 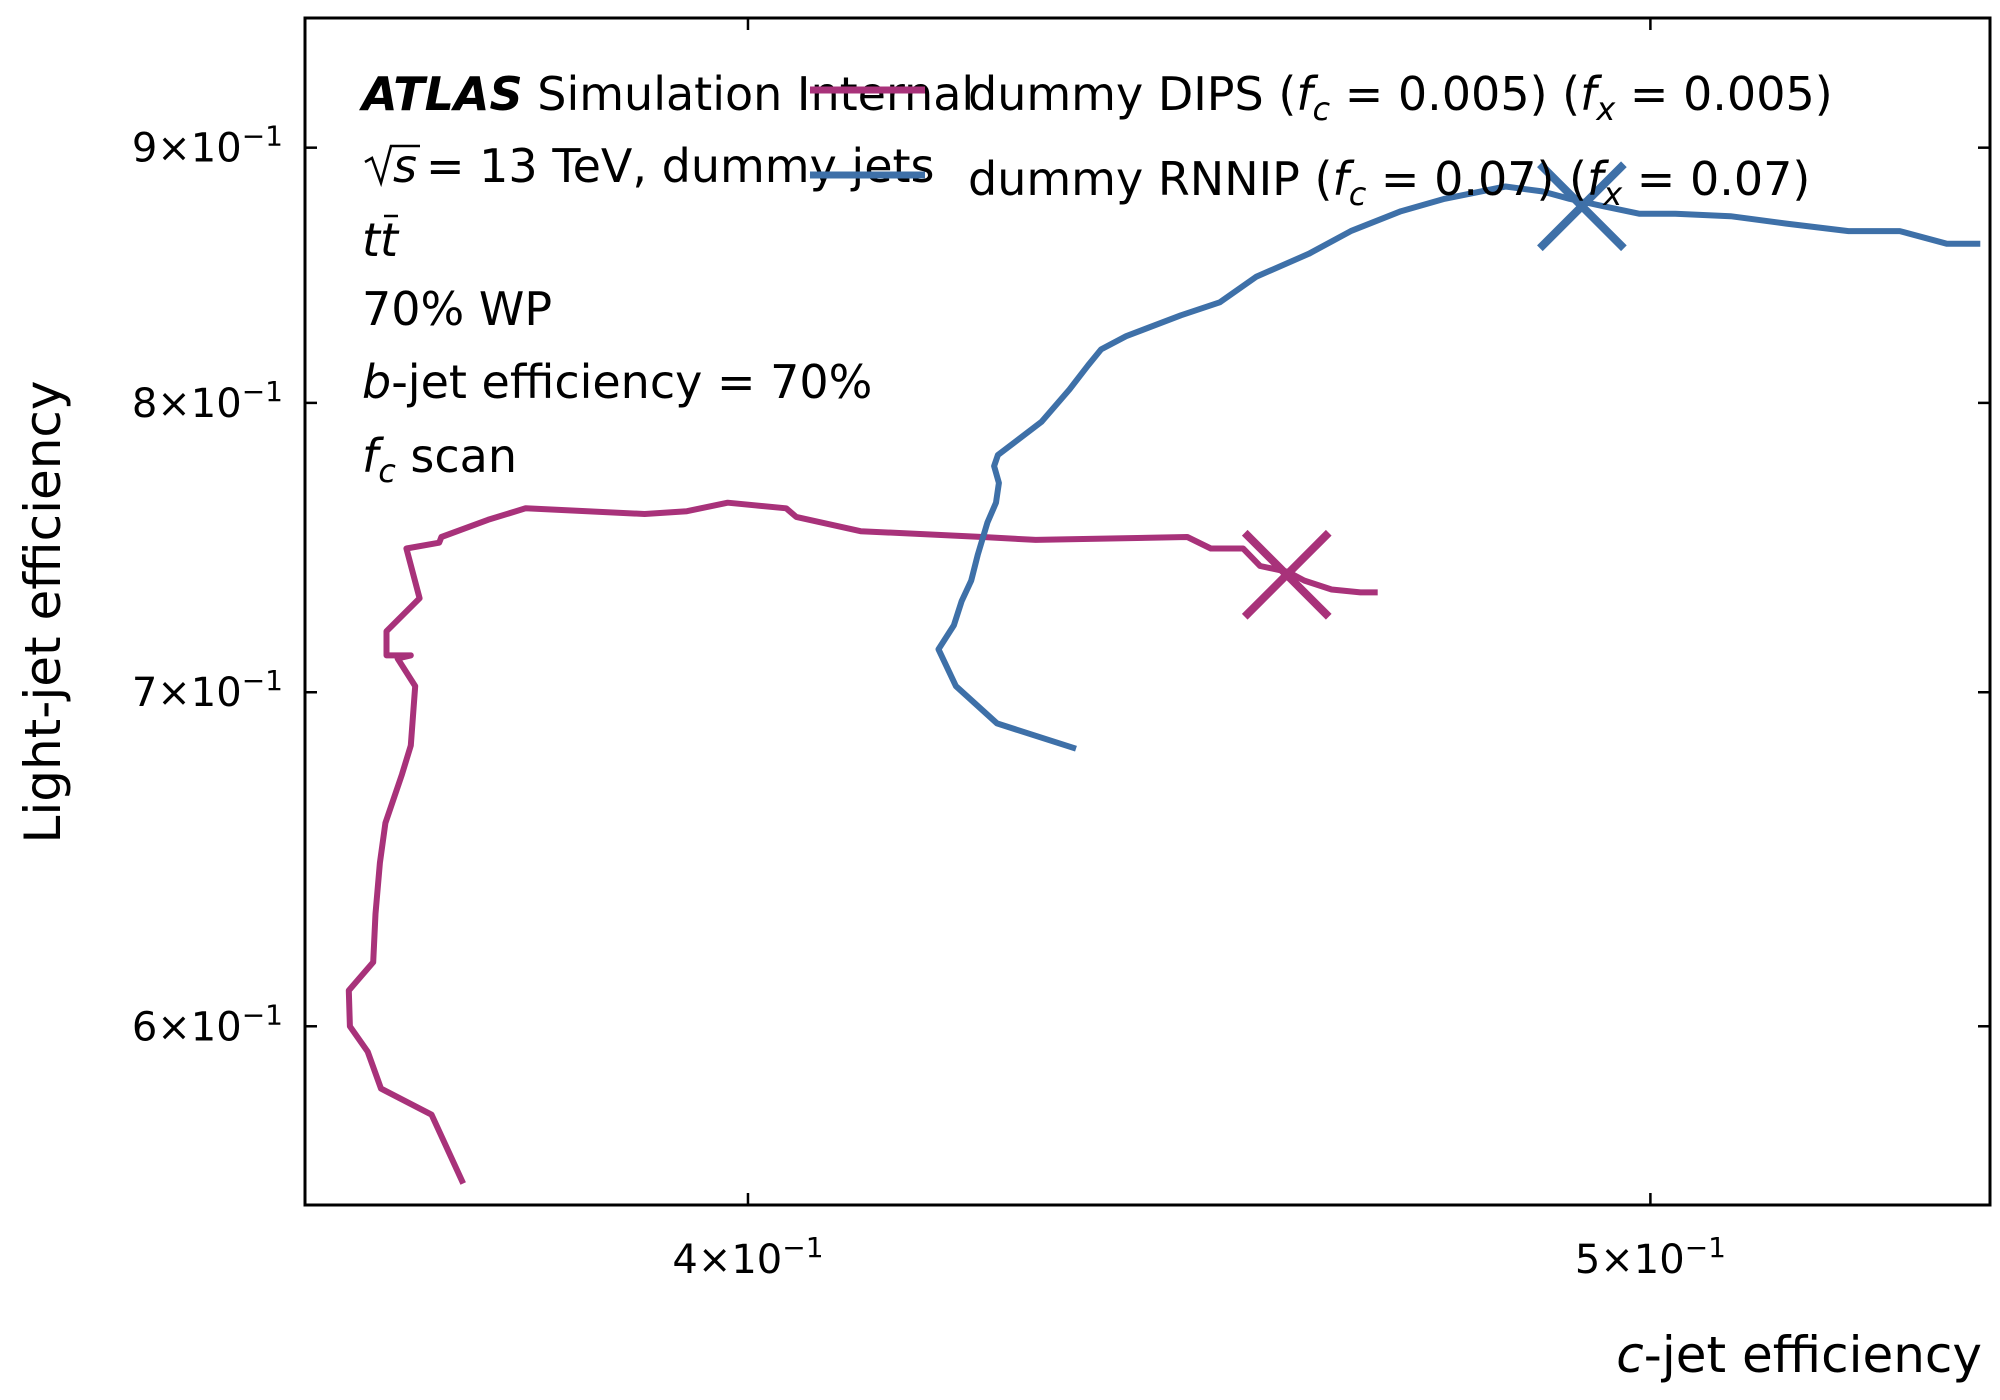 What do you see at coordinates (1650, 1257) in the screenshot?
I see `x-tick-label-1: 5×10⁻¹` at bounding box center [1650, 1257].